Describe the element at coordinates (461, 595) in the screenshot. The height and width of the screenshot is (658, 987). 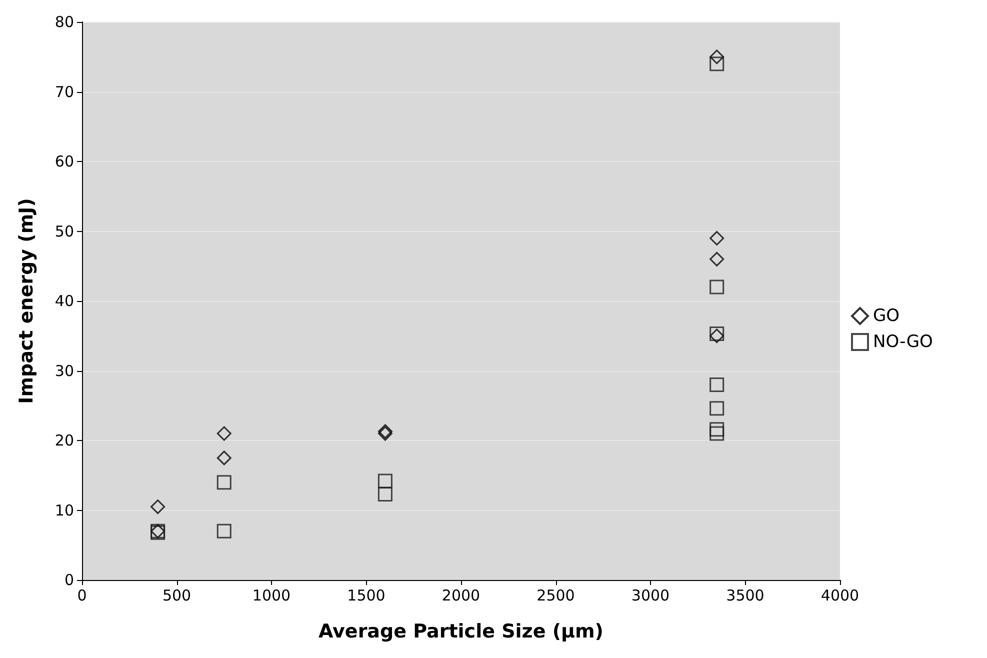
I see `x-tick-label: 2000` at that location.